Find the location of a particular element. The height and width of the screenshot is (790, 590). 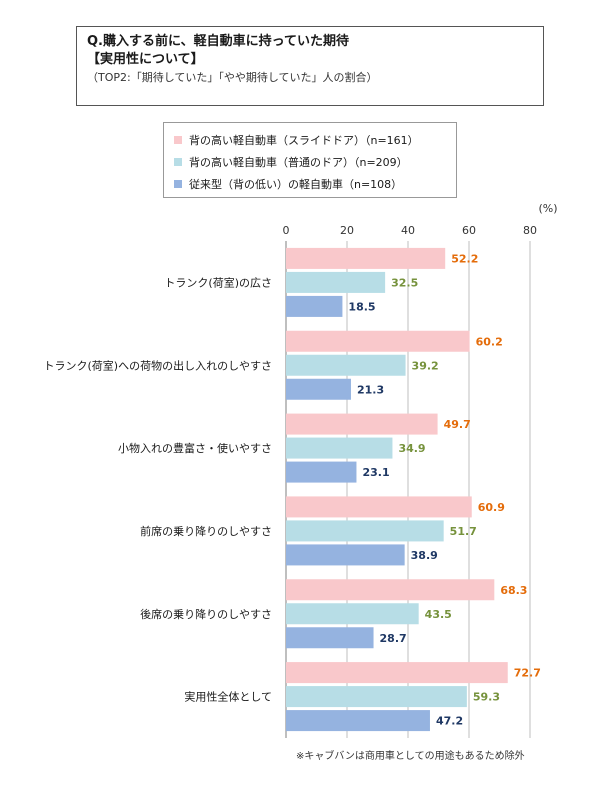

legend-label-slide-door: 背の高い軽自動車（スライドドア）（n=161） is located at coordinates (304, 140).